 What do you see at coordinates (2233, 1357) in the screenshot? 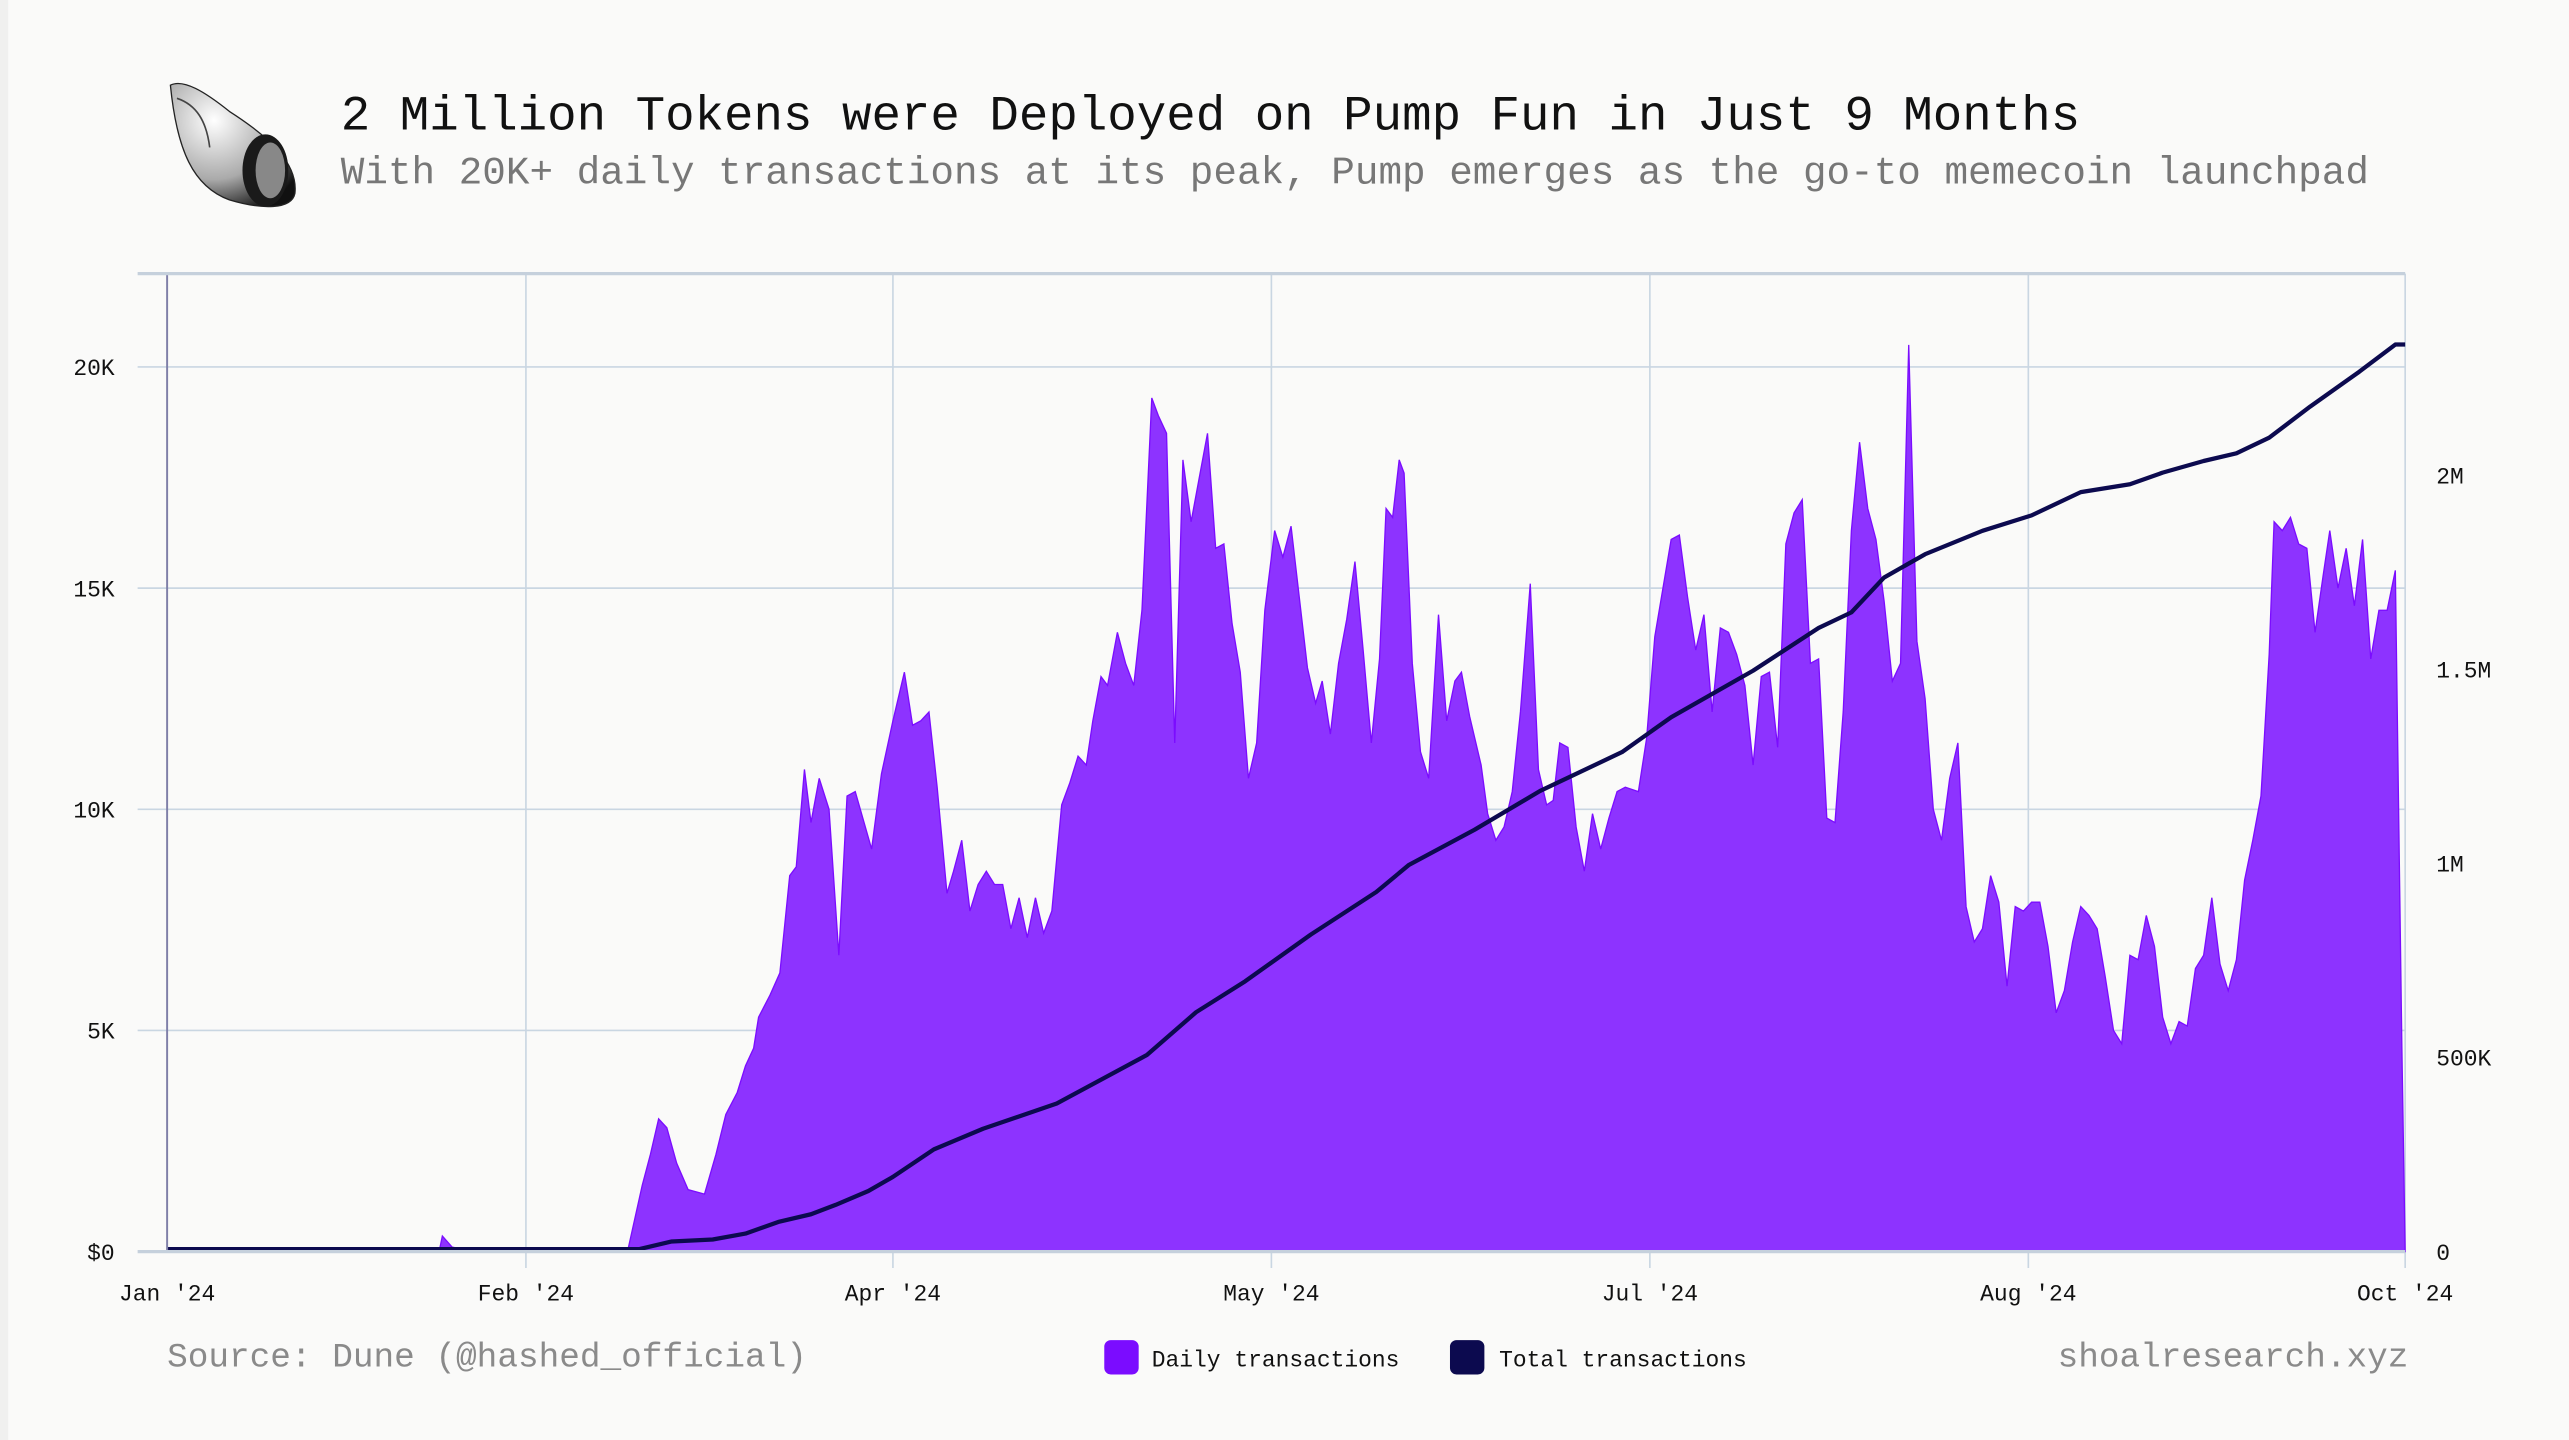
I see `brand-url: shoalresearch.xyz` at bounding box center [2233, 1357].